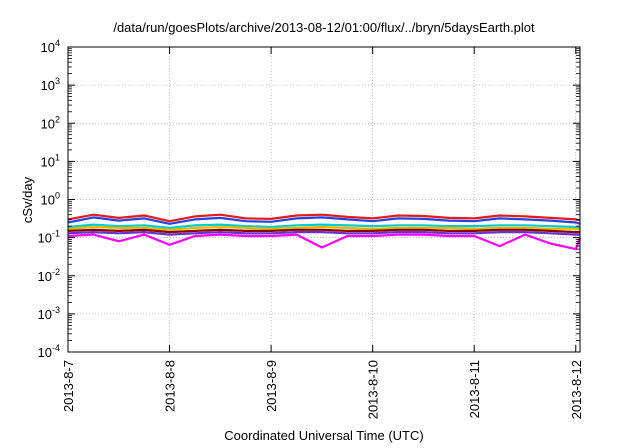 This screenshot has width=640, height=448. Describe the element at coordinates (170, 386) in the screenshot. I see `x-tick-label: 2013-8-8` at that location.